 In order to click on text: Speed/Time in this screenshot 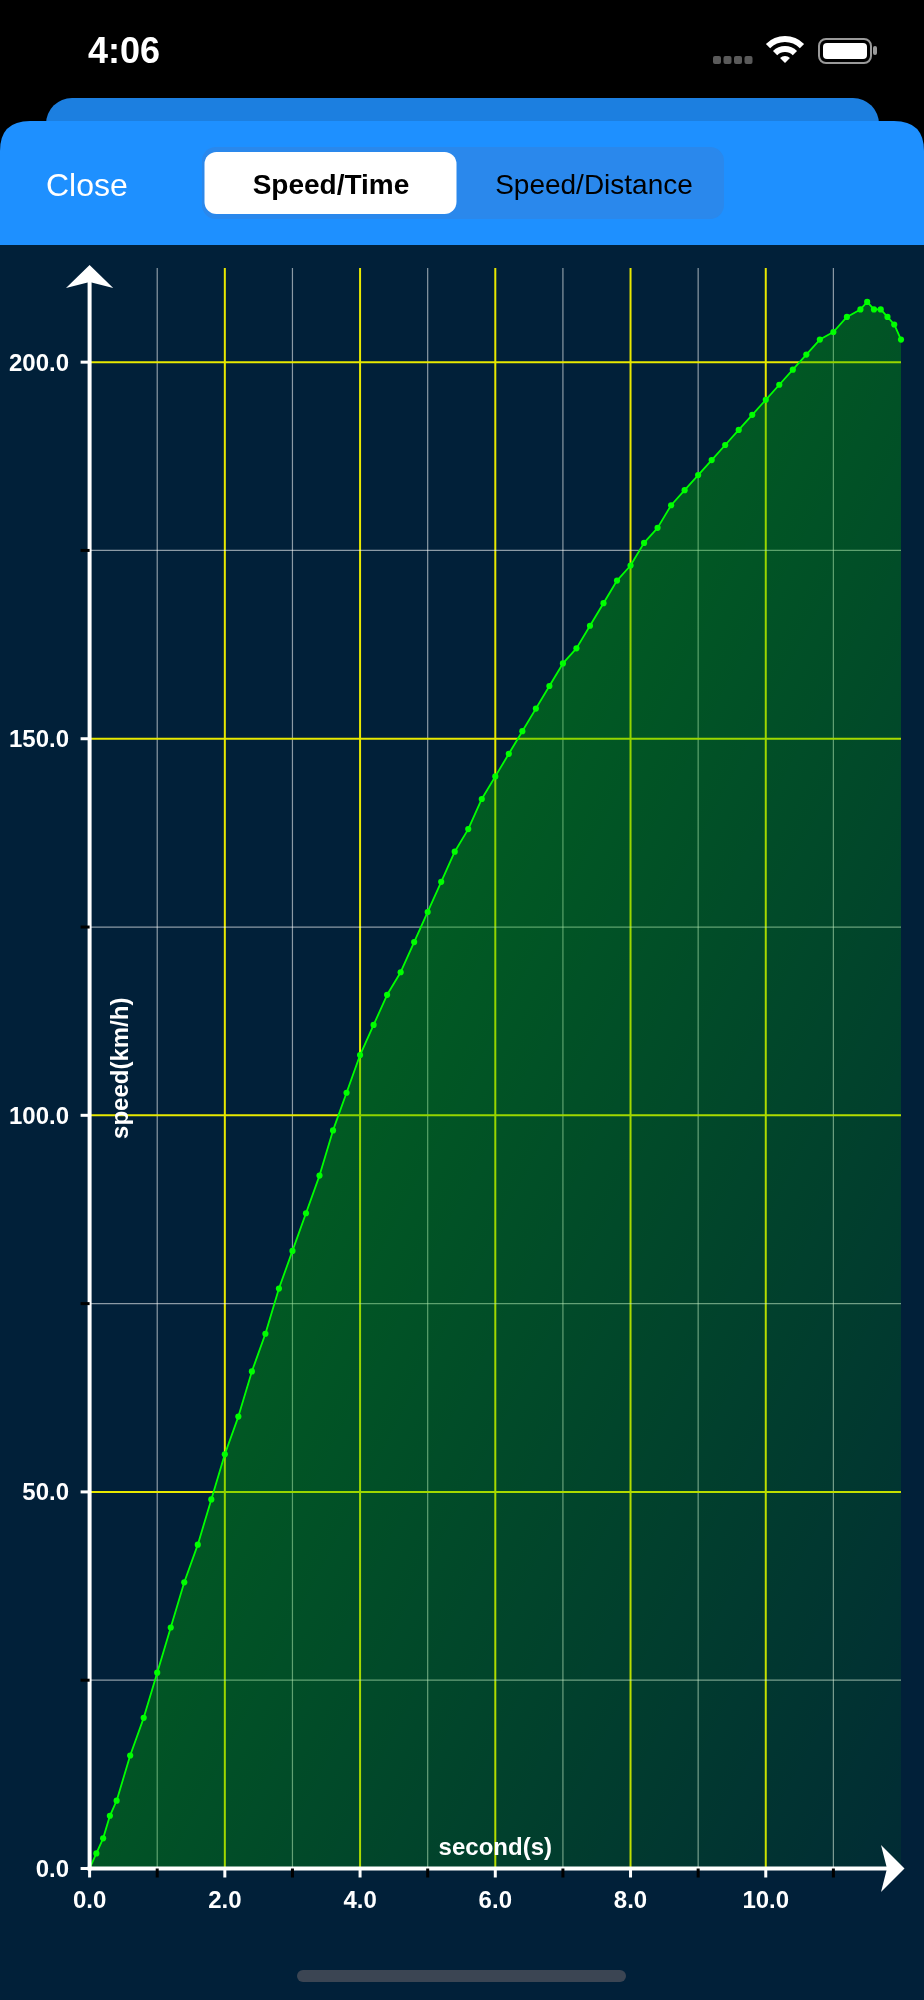, I will do `click(331, 184)`.